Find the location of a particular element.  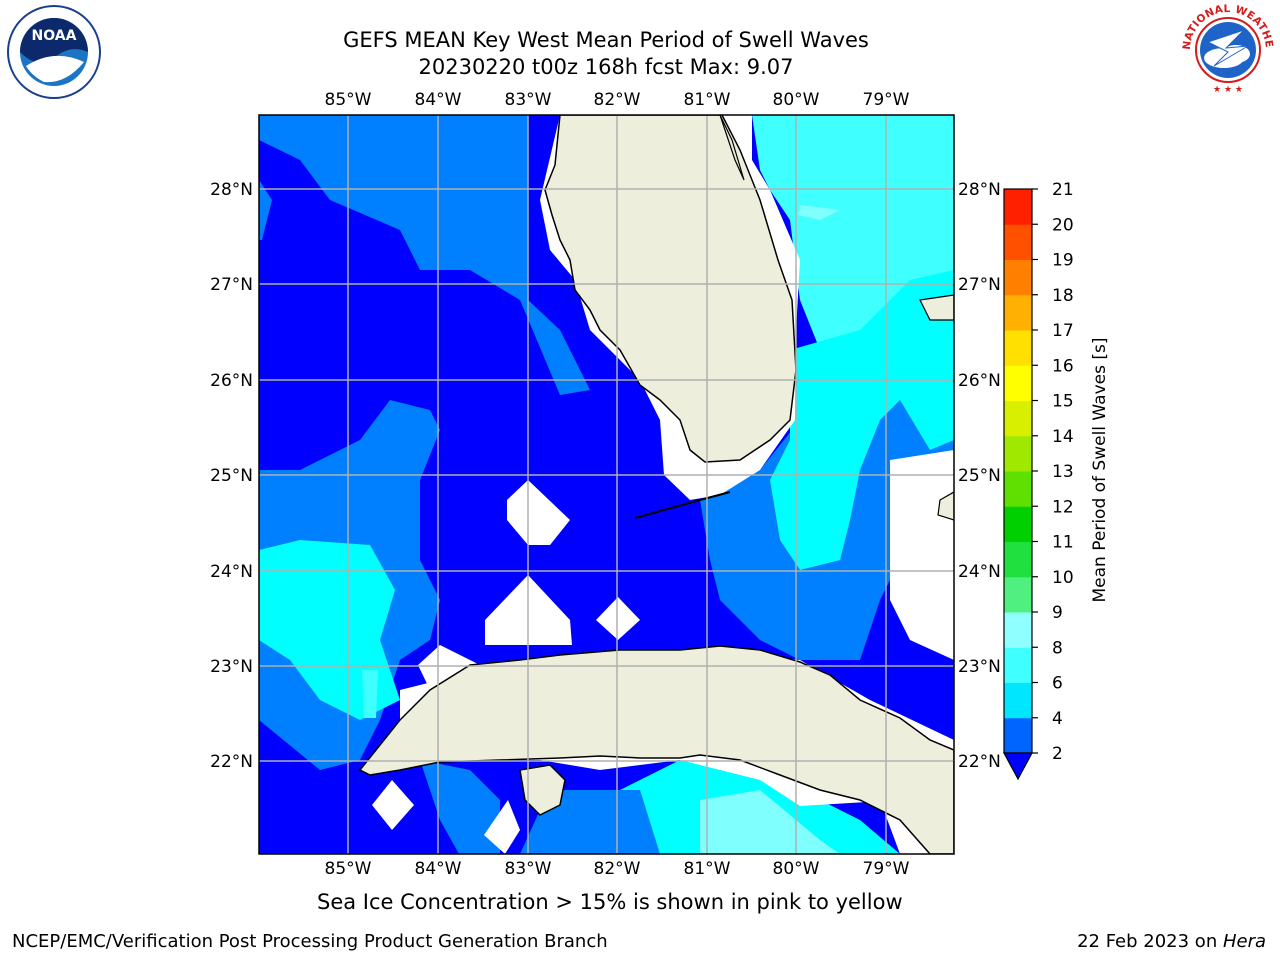

lat-label-right: 22°N is located at coordinates (979, 762).